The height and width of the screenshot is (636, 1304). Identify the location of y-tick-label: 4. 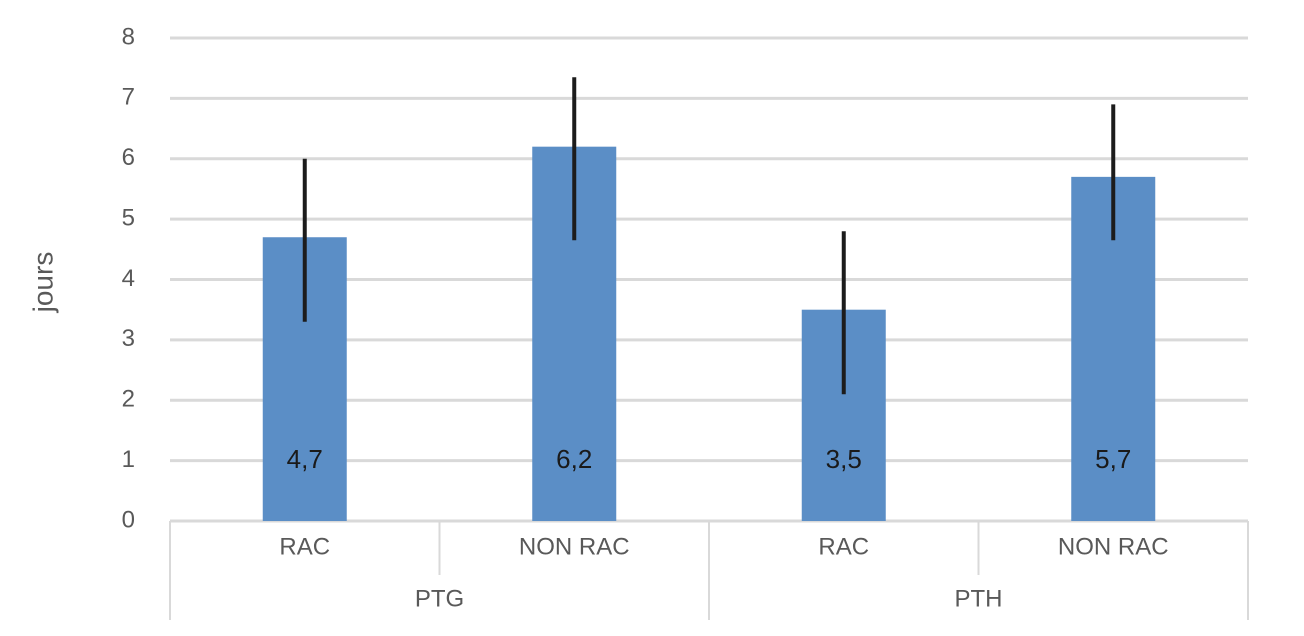
(128, 278).